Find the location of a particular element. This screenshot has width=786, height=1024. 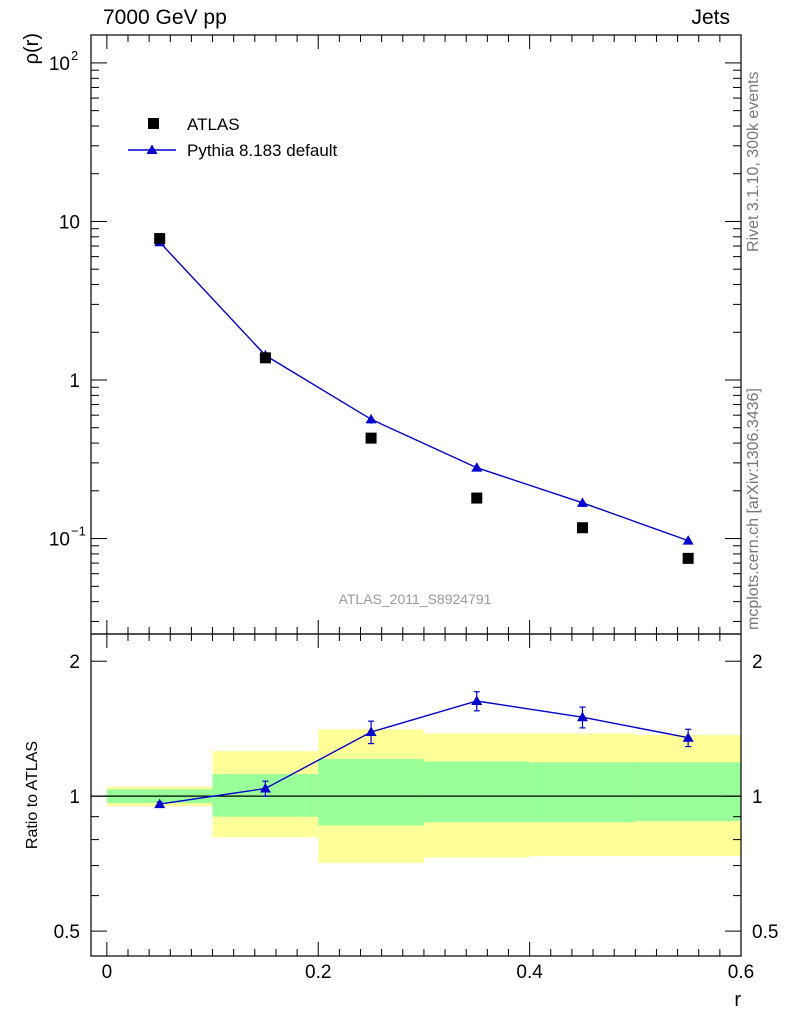

x-tick-label: 0.4 is located at coordinates (529, 972).